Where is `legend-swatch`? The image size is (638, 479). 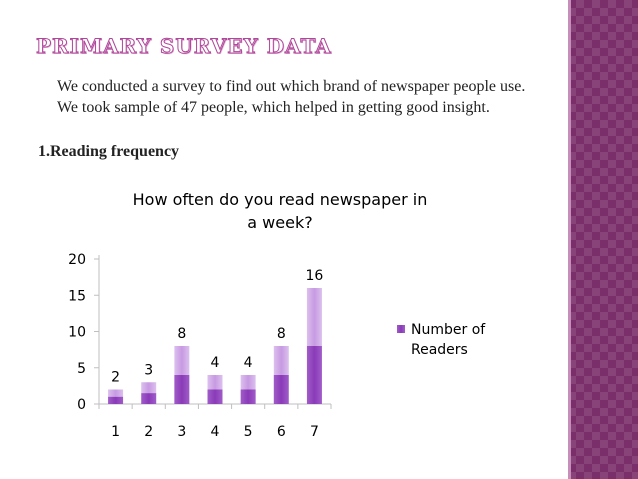 legend-swatch is located at coordinates (401, 329).